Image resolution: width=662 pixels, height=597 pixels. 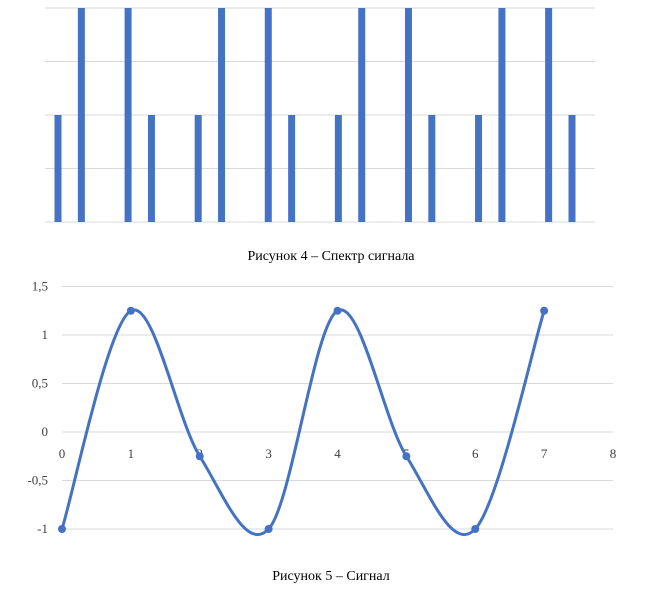 What do you see at coordinates (37, 480) in the screenshot?
I see `signal-y-tick-label: -0,5` at bounding box center [37, 480].